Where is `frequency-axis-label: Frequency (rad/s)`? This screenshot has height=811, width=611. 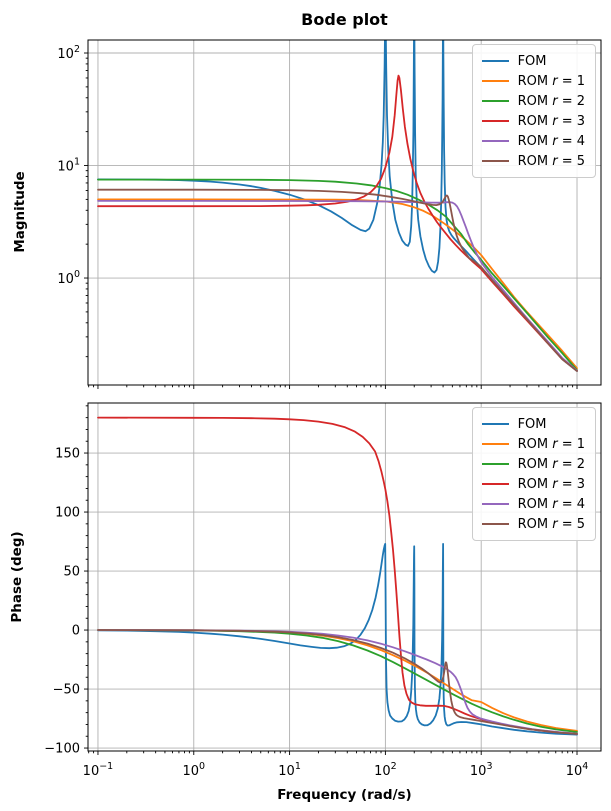 frequency-axis-label: Frequency (rad/s) is located at coordinates (344, 795).